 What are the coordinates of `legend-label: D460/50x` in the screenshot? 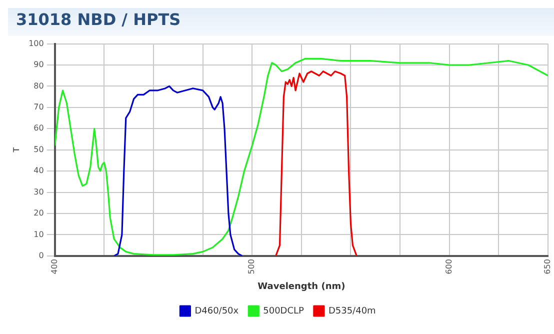 It's located at (217, 311).